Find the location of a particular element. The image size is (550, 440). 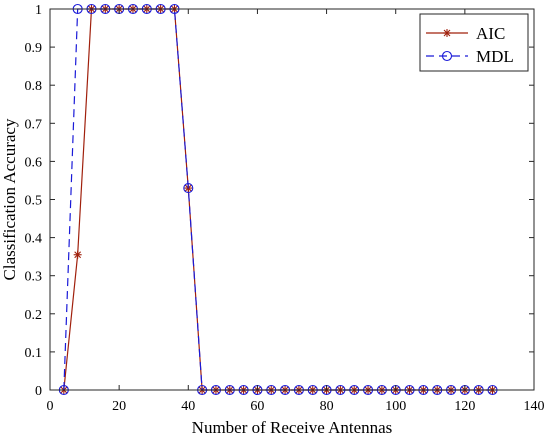

y-tick-label: 0.1 is located at coordinates (34, 353).